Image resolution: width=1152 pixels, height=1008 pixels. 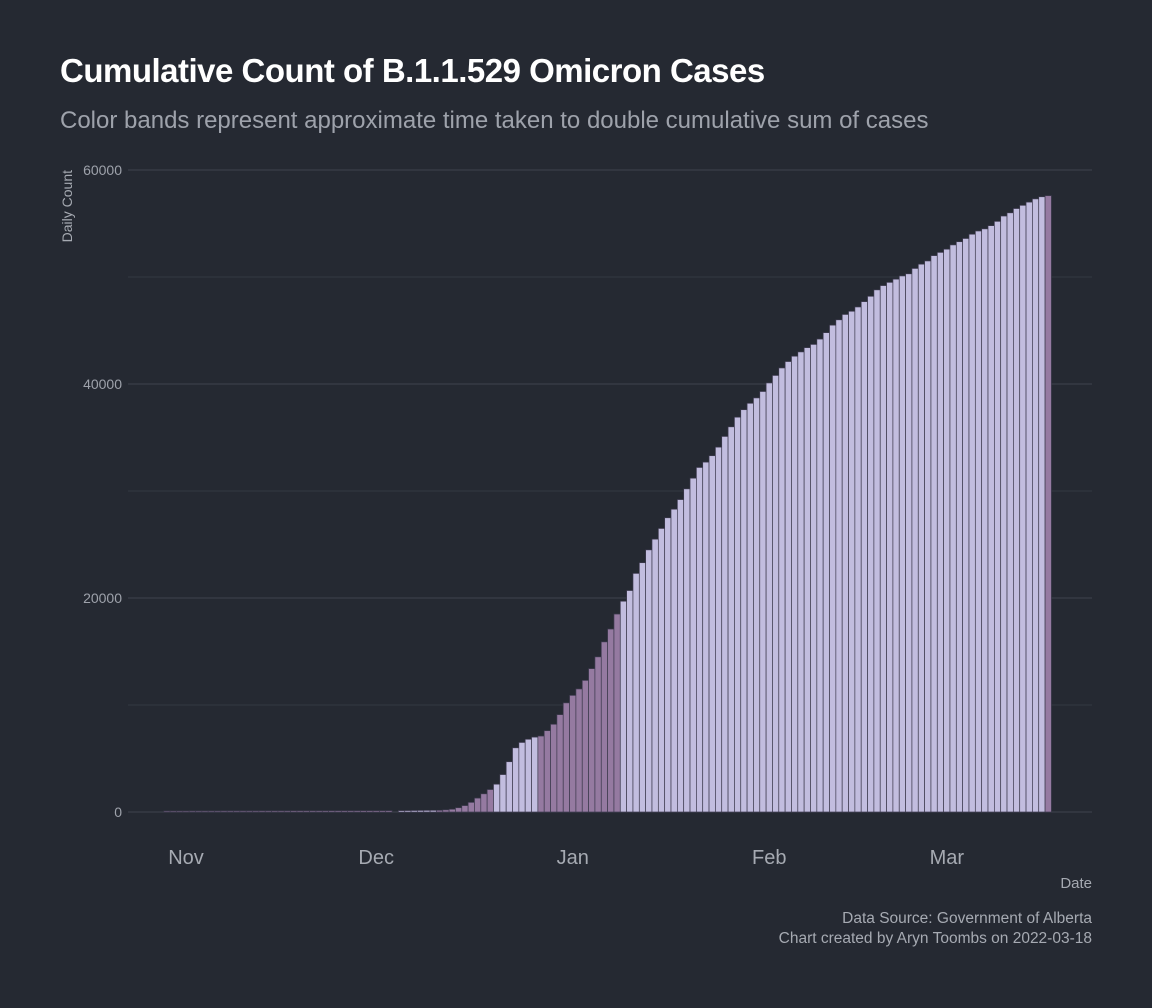 I want to click on x-tick-label: Mar, so click(x=947, y=858).